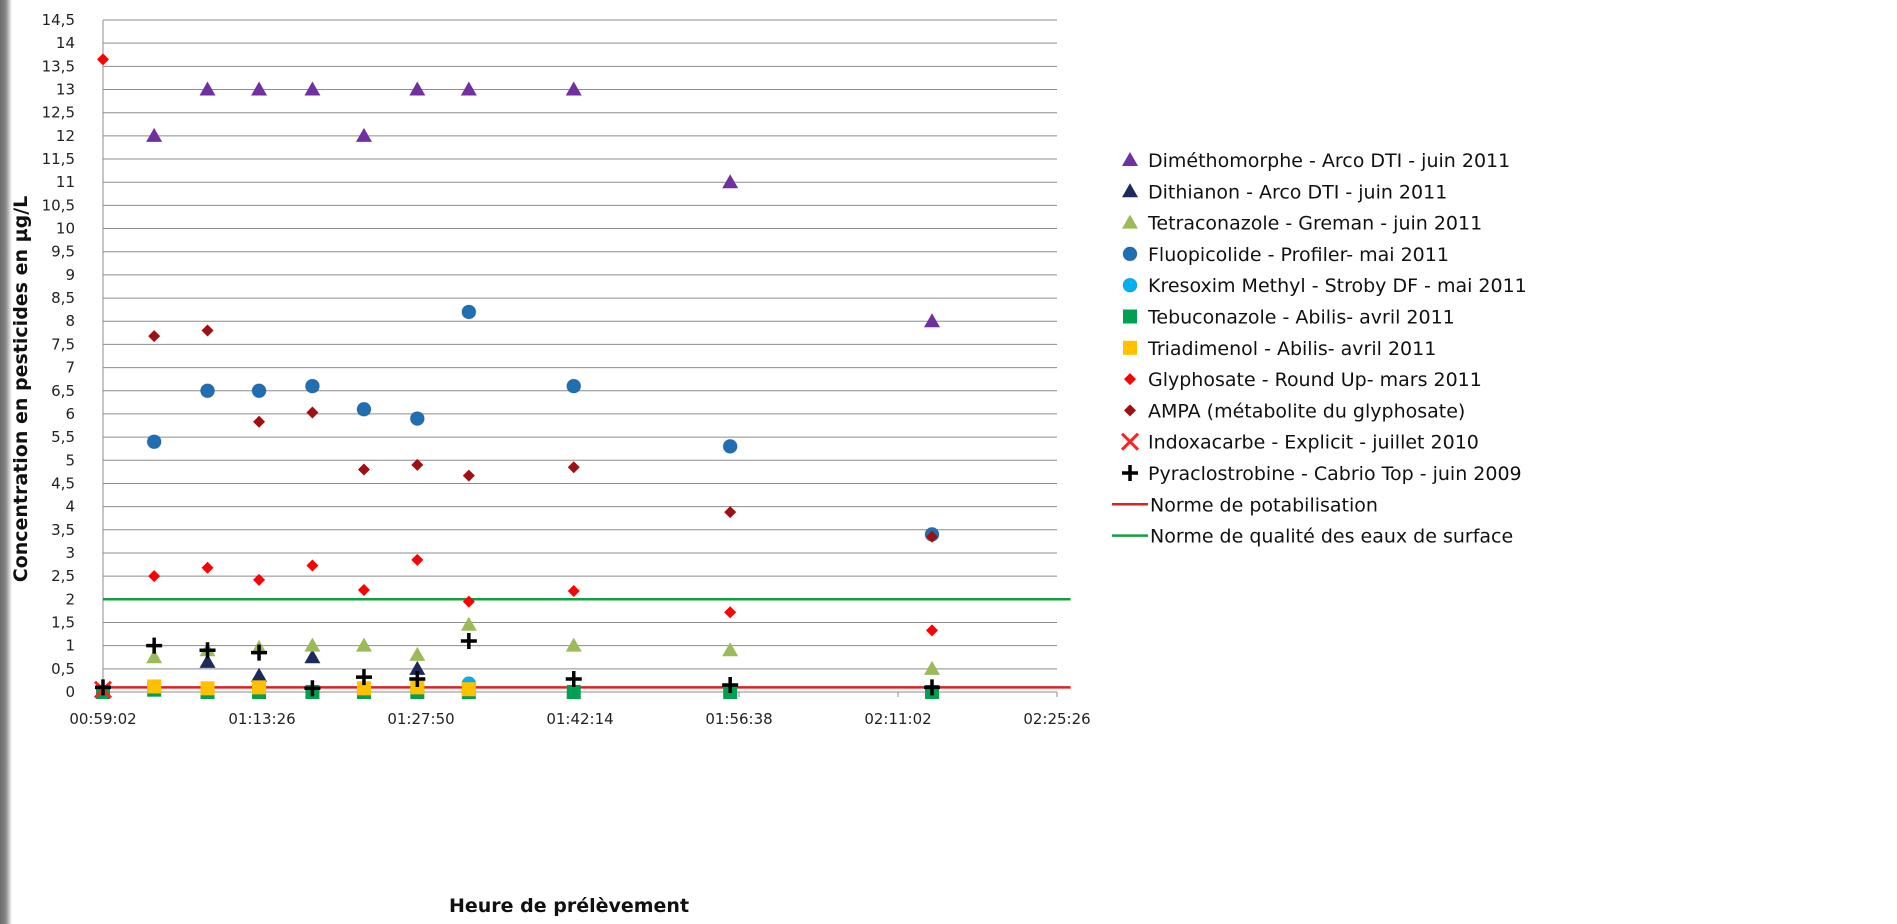  What do you see at coordinates (1264, 505) in the screenshot?
I see `legend-label: Norme de potabilisation` at bounding box center [1264, 505].